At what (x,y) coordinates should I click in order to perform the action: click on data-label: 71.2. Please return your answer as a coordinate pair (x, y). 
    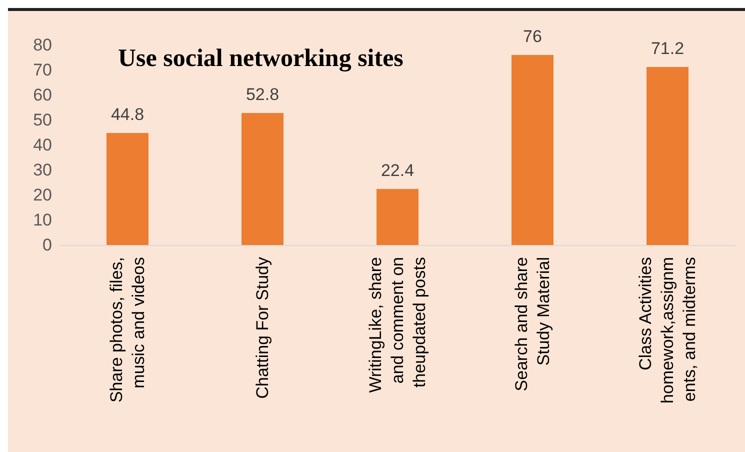
    Looking at the image, I should click on (667, 48).